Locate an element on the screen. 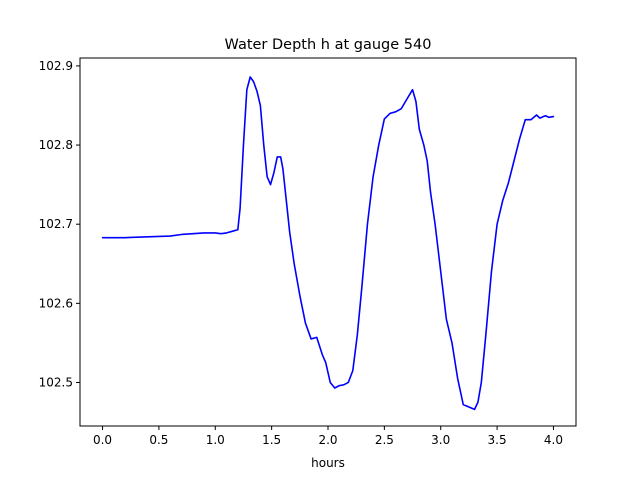 Image resolution: width=640 pixels, height=484 pixels. x-tick-label: 2.0 is located at coordinates (327, 440).